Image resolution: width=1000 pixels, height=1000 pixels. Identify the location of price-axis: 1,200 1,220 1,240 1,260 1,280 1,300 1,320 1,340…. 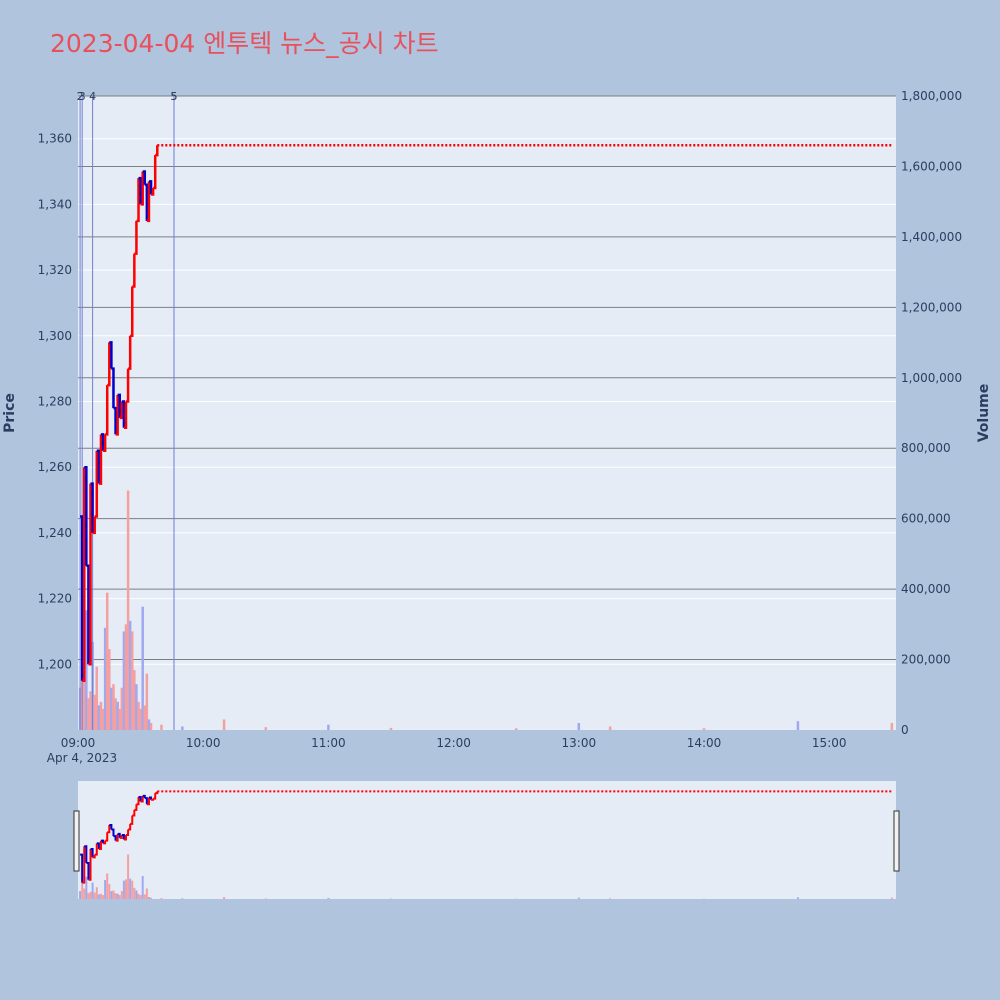
(55, 402).